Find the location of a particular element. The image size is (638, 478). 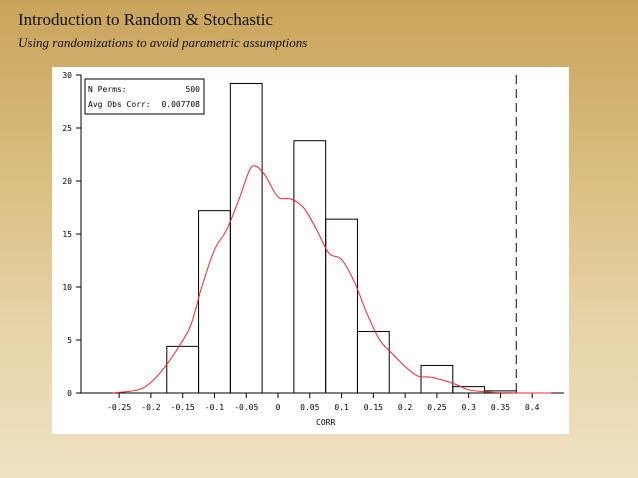

stats-value-nperms: 500 is located at coordinates (193, 89).